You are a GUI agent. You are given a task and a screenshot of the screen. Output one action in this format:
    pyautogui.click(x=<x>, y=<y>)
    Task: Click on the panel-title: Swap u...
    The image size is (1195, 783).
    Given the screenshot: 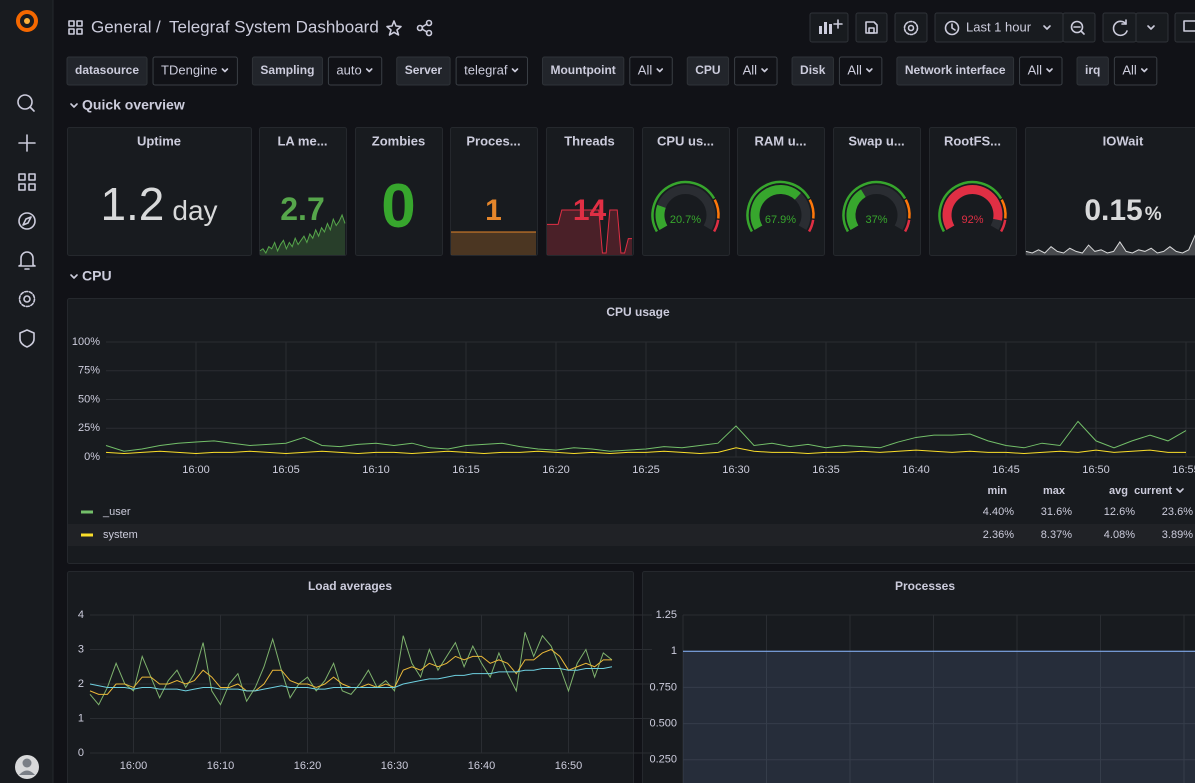 What is the action you would take?
    pyautogui.click(x=876, y=140)
    